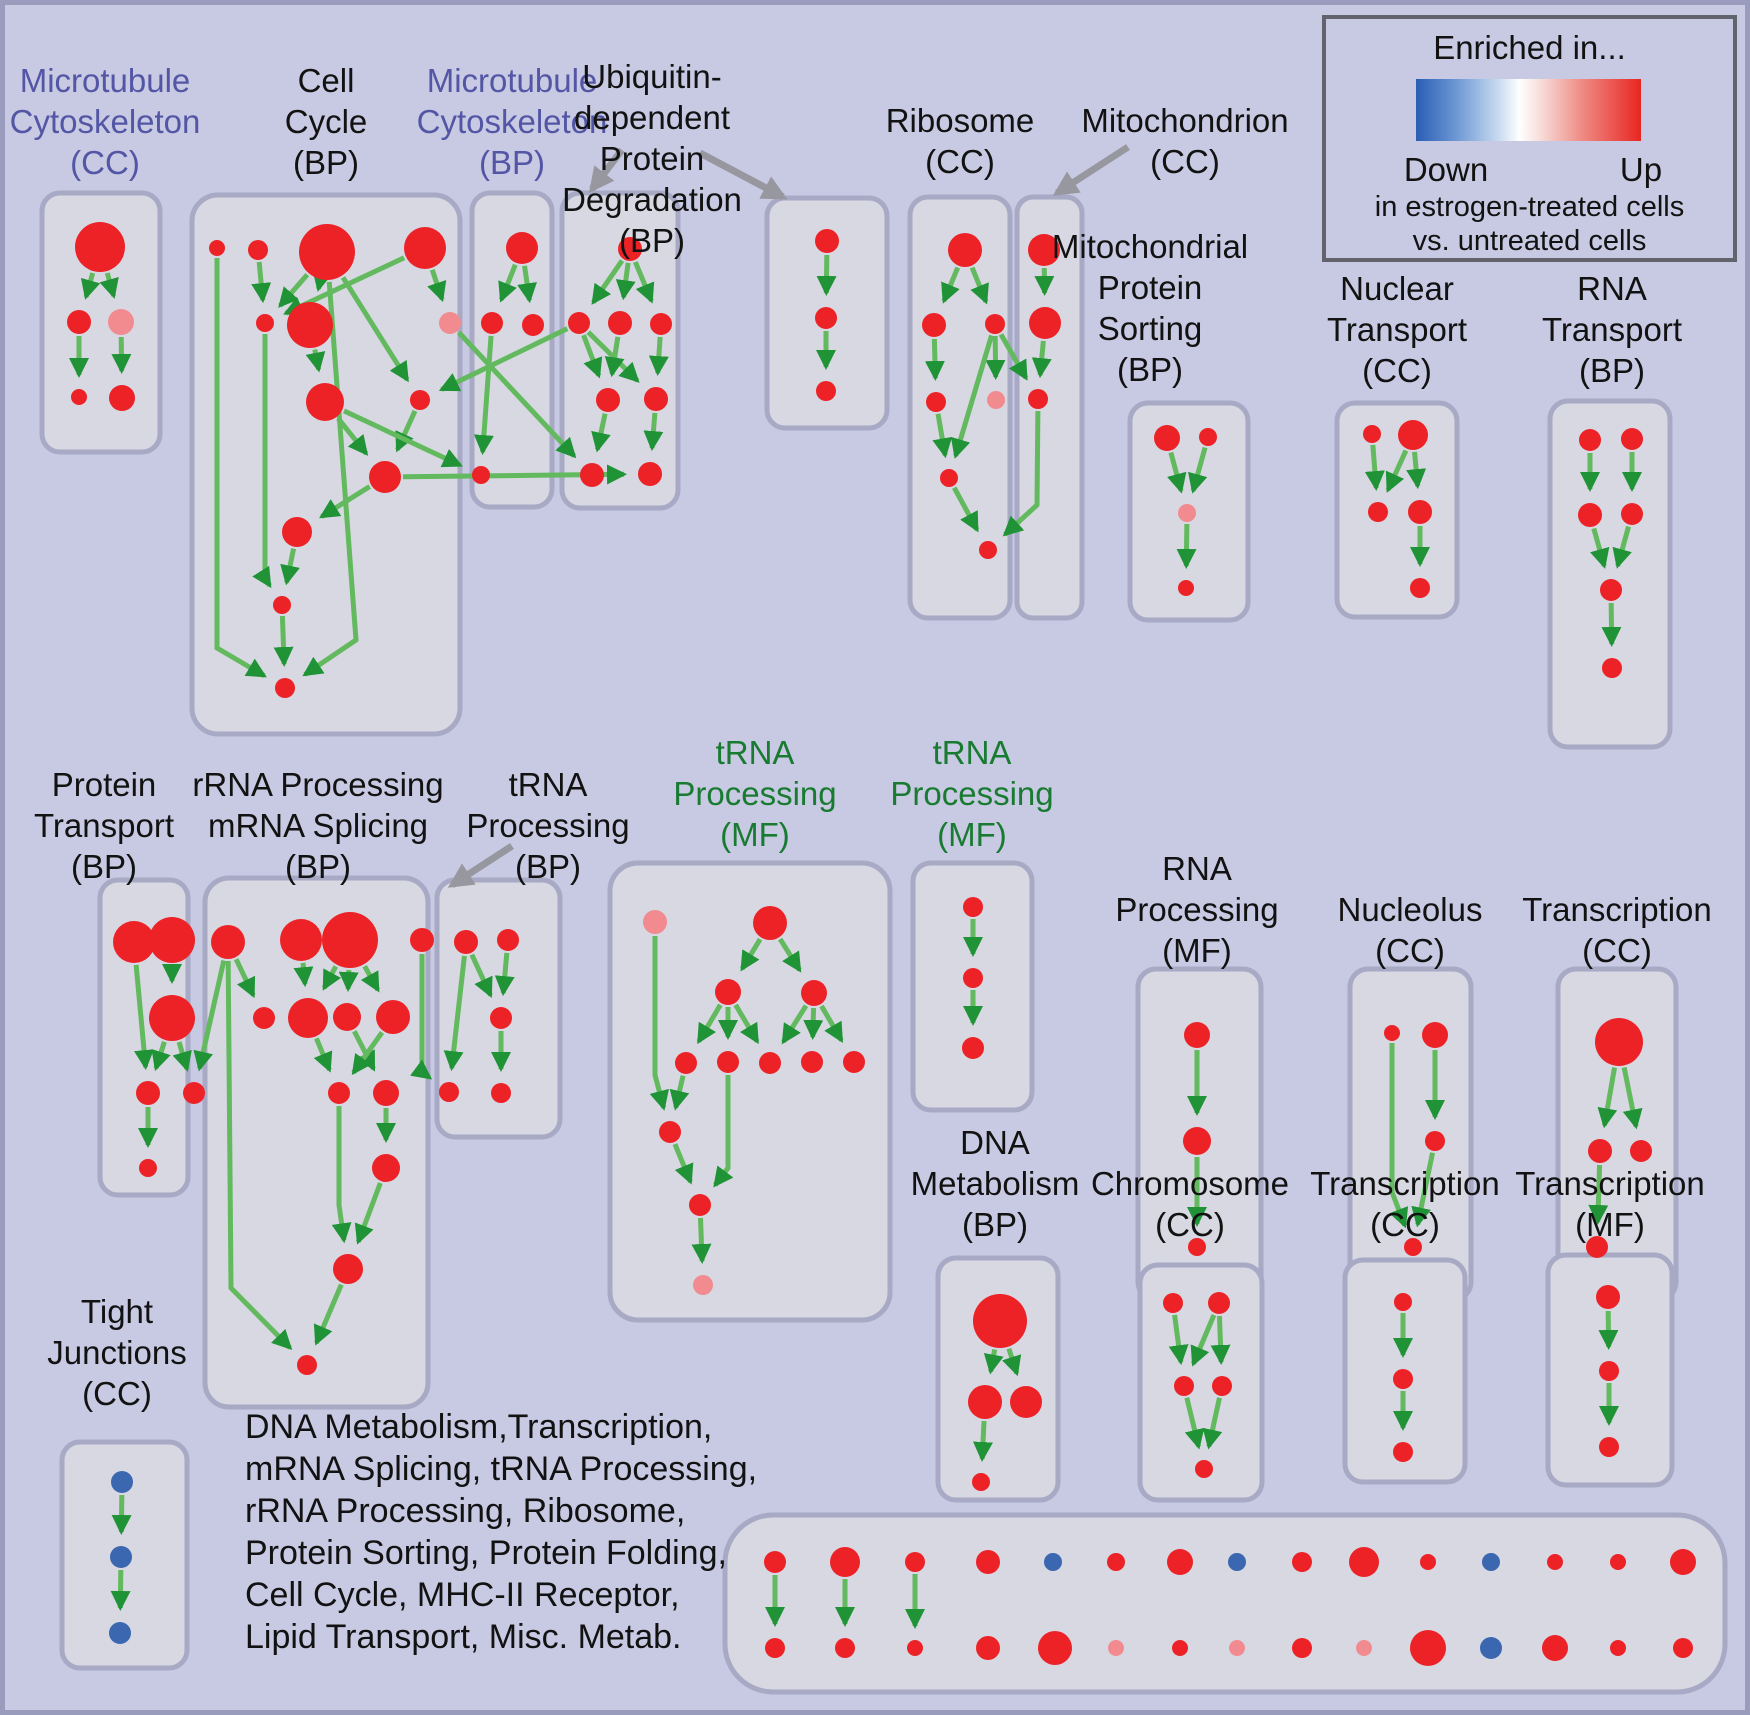 Image resolution: width=1750 pixels, height=1715 pixels. I want to click on edge-ub6-ub8, so click(653, 432).